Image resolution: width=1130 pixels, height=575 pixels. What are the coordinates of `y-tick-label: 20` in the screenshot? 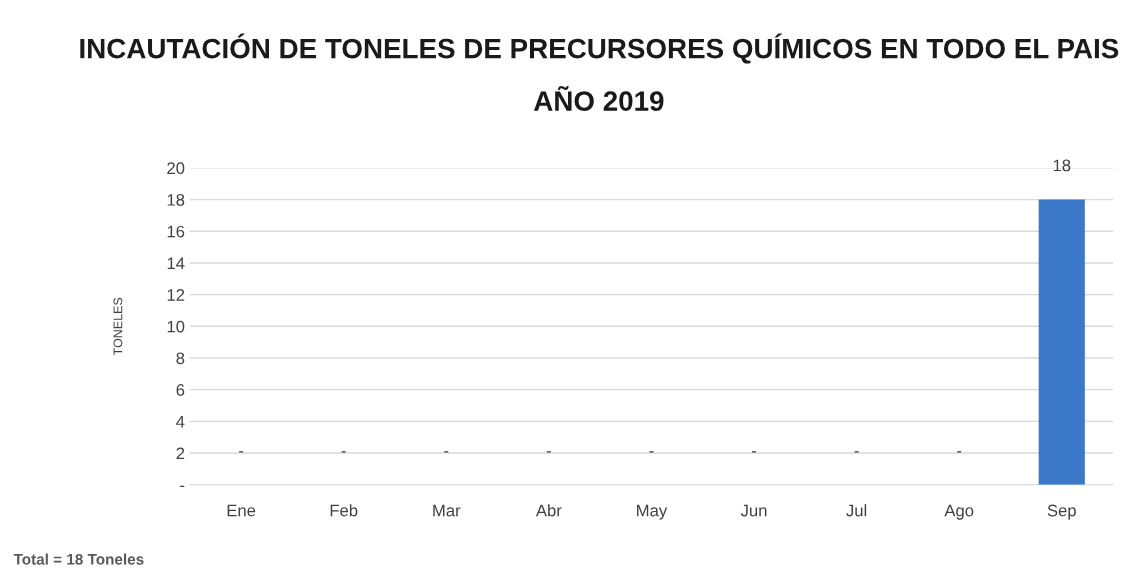 It's located at (176, 168).